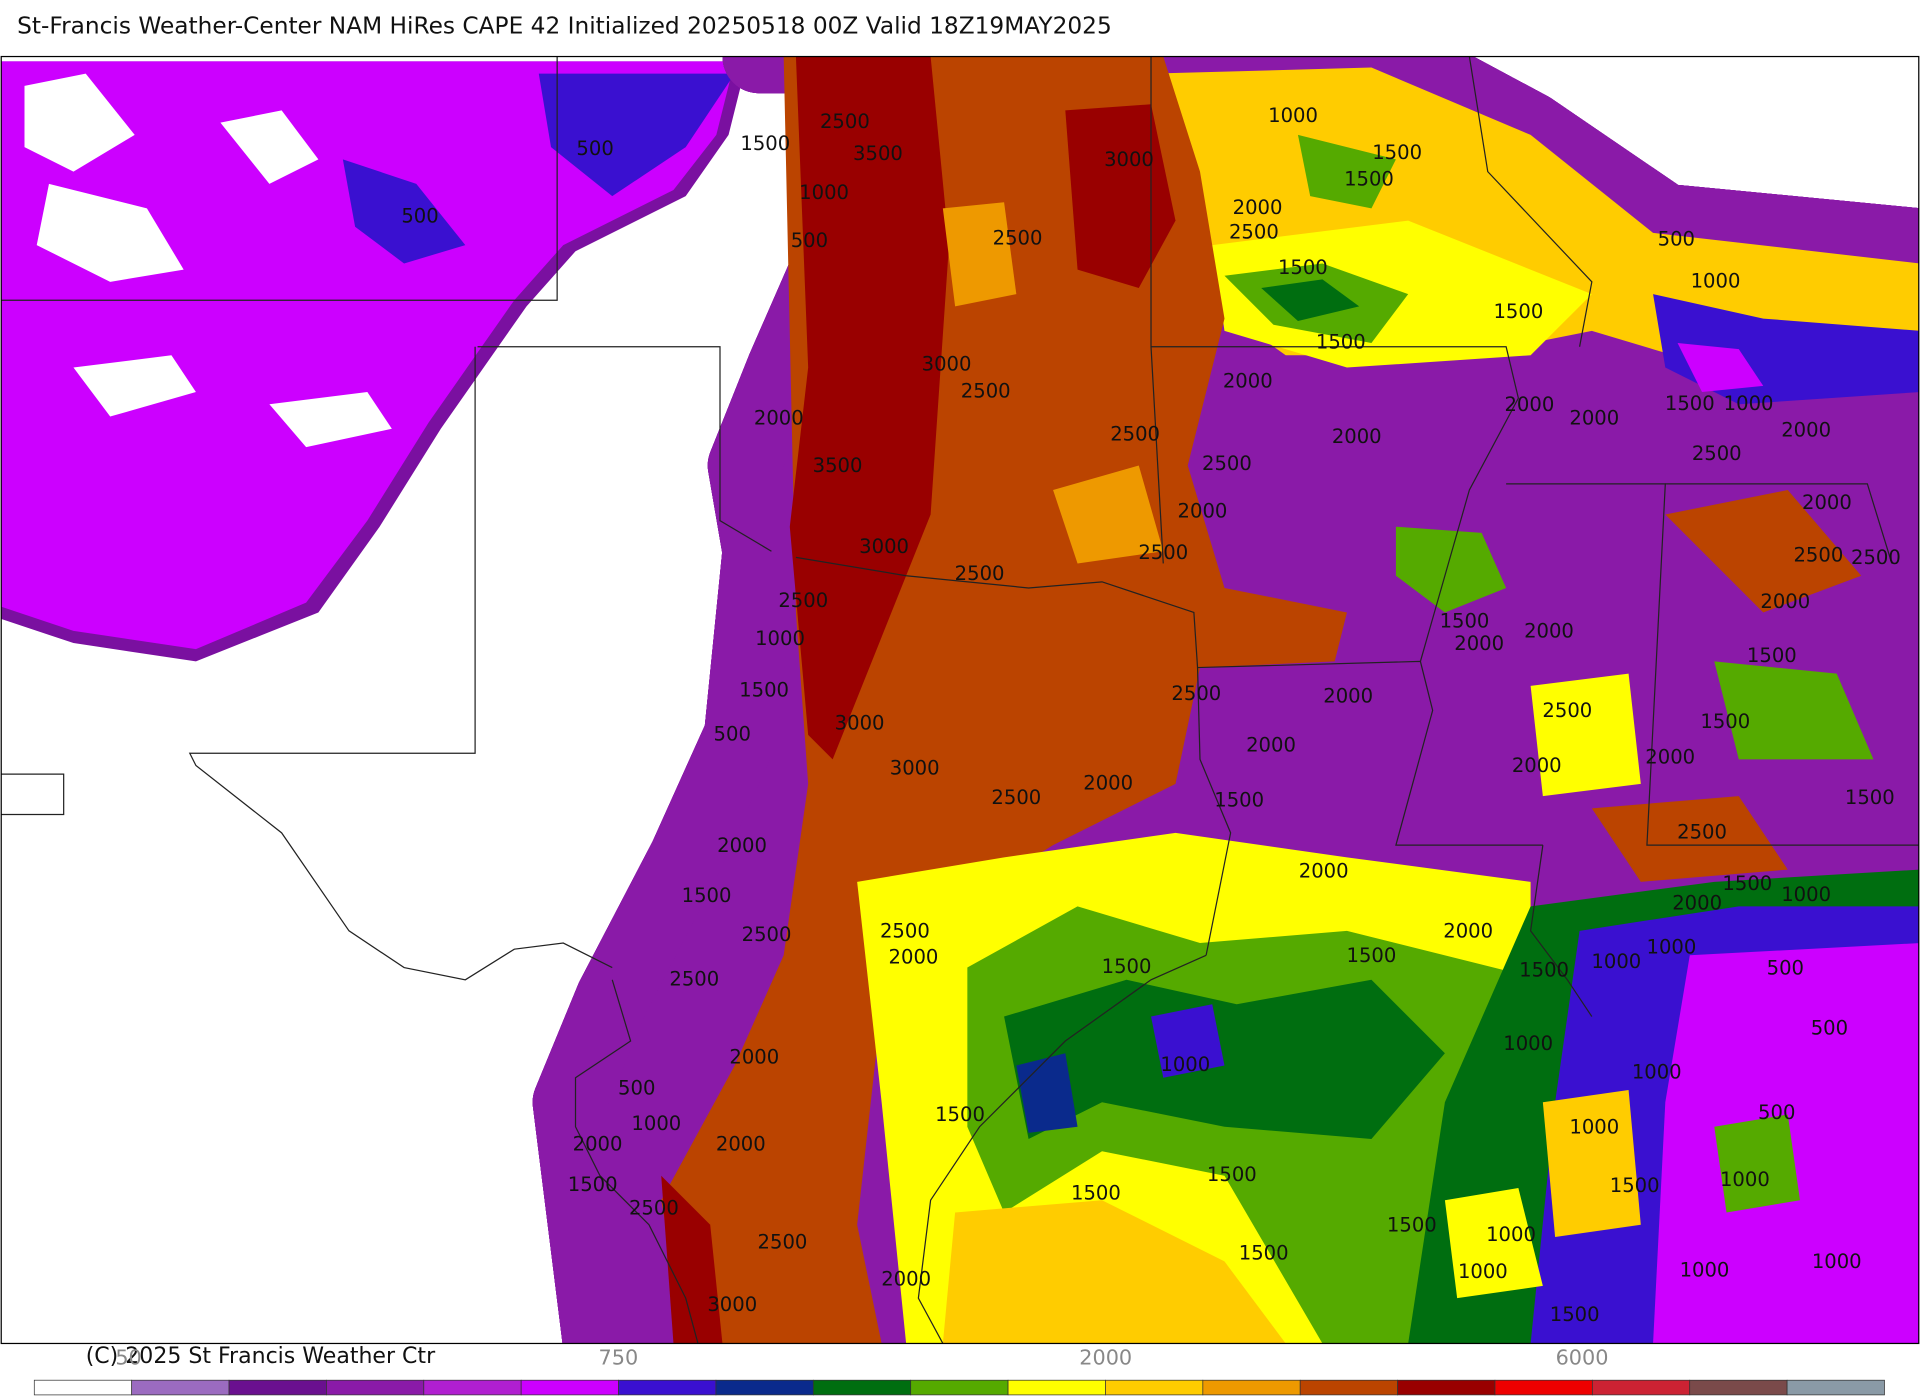 The width and height of the screenshot is (1920, 1400). Describe the element at coordinates (619, 1357) in the screenshot. I see `colorbar-label: 750` at that location.